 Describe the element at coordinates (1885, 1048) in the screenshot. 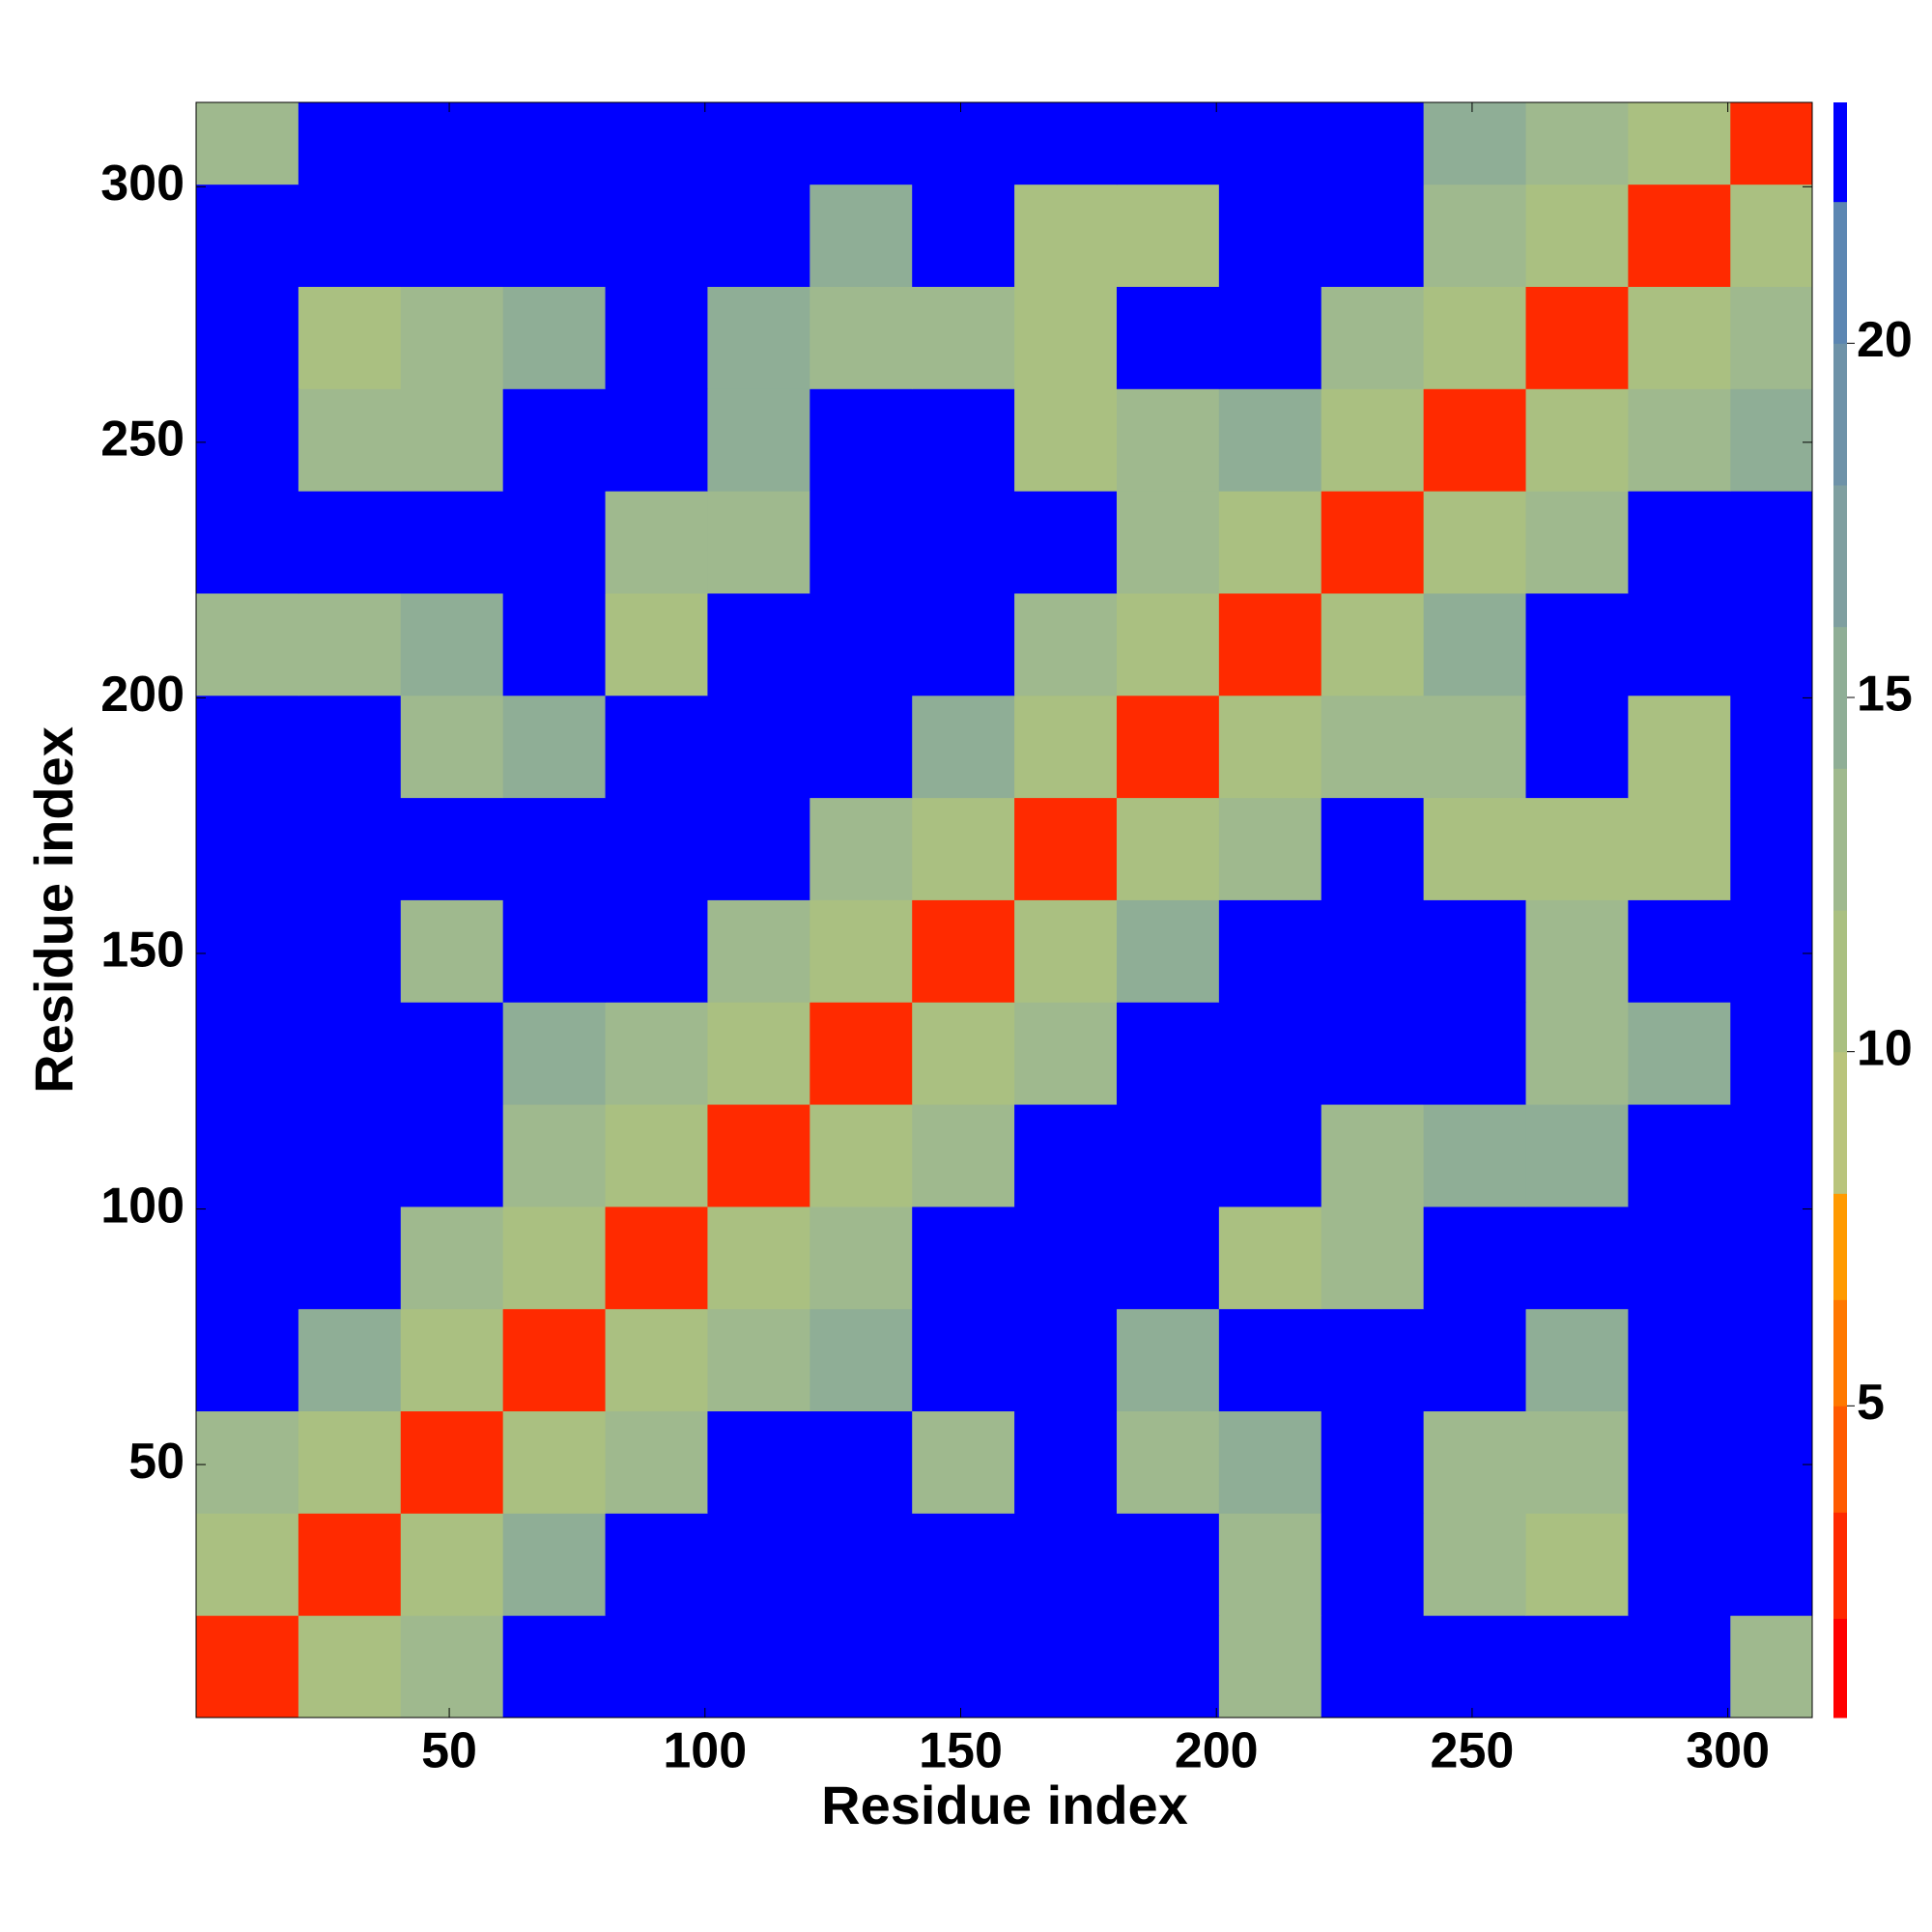

I see `colorbar-tick-label: 10` at that location.